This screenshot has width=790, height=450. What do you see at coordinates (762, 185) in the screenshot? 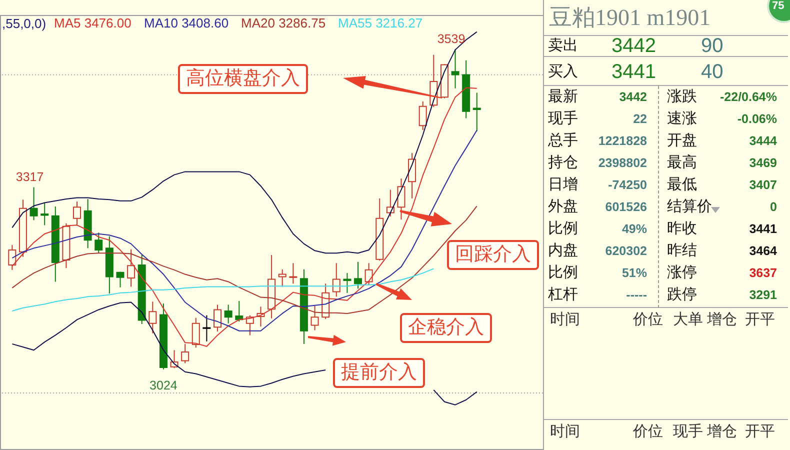
I see `text: 3407` at bounding box center [762, 185].